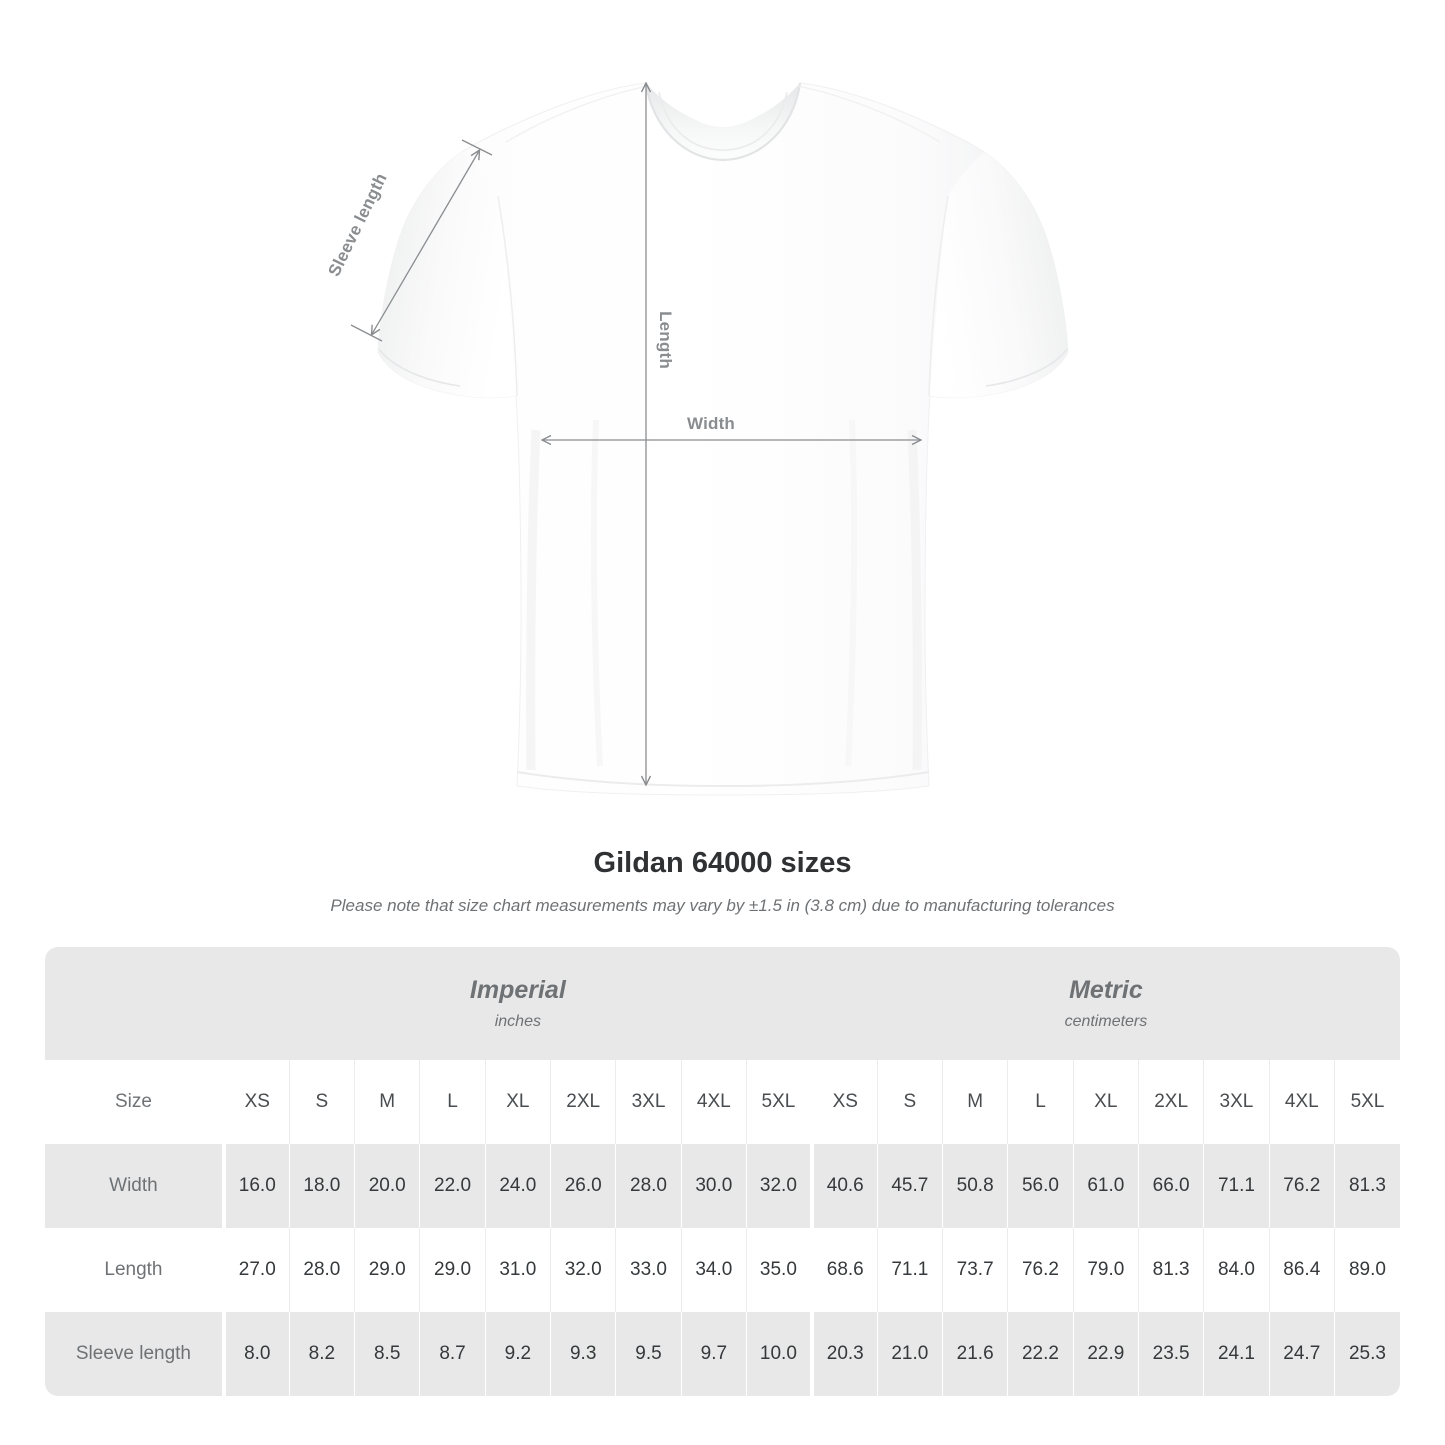 Image resolution: width=1445 pixels, height=1445 pixels. I want to click on cell-width-metric-l: 56.0, so click(1040, 1186).